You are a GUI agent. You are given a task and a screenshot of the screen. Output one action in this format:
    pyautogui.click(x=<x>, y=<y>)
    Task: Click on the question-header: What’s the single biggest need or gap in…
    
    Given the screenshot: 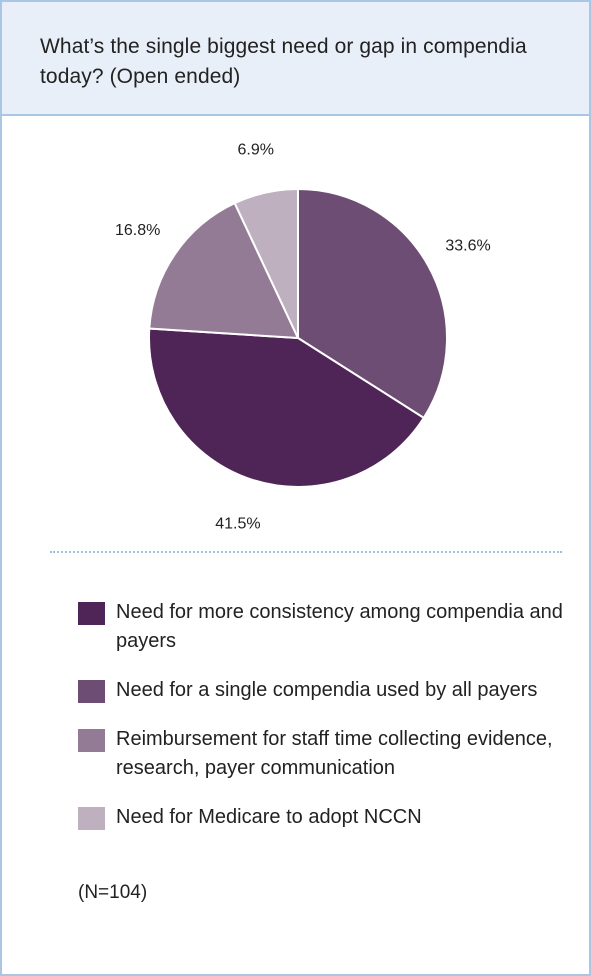 What is the action you would take?
    pyautogui.click(x=295, y=59)
    